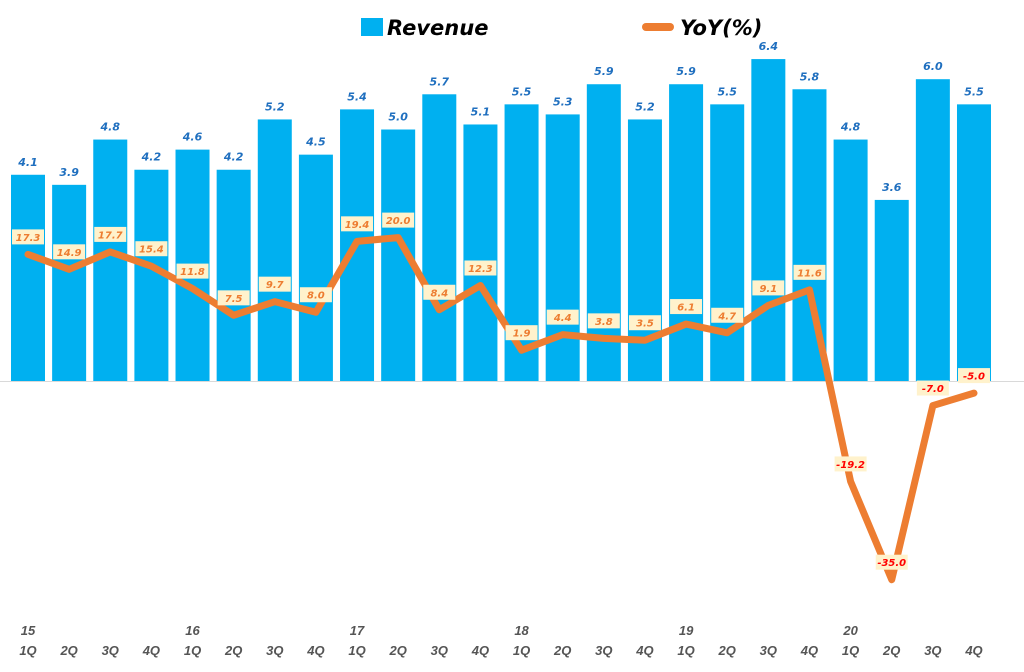 The height and width of the screenshot is (672, 1024). Describe the element at coordinates (561, 28) in the screenshot. I see `legend: Revenue YoY(%)` at that location.